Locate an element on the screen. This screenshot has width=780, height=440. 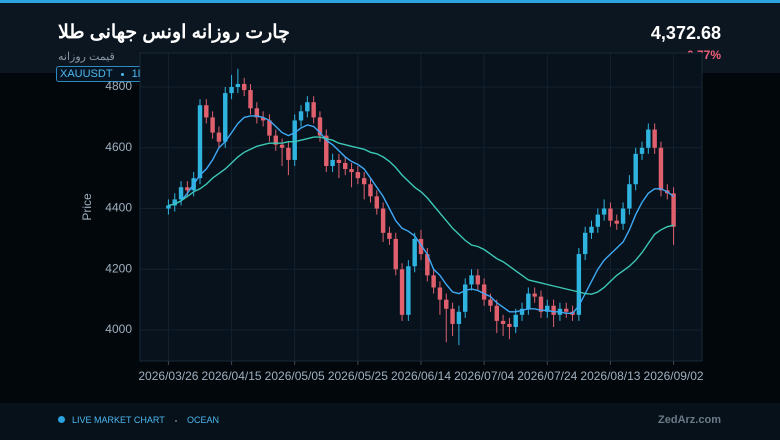
x-tick-label: 2026/07/04 is located at coordinates (484, 376).